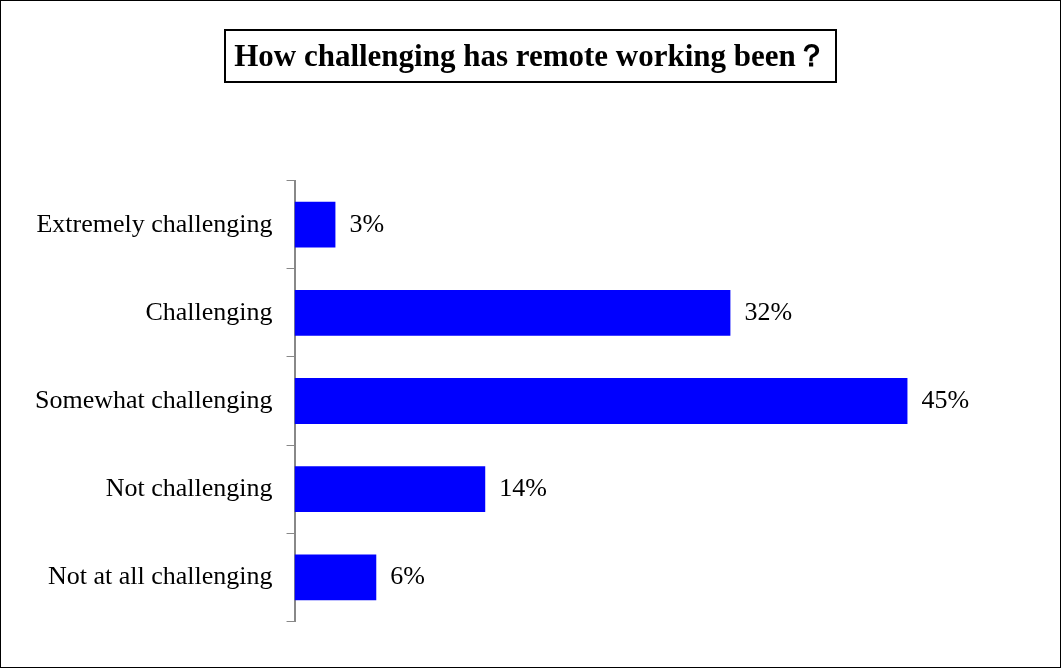 The image size is (1061, 668). I want to click on y-tick-label: Challenging, so click(209, 311).